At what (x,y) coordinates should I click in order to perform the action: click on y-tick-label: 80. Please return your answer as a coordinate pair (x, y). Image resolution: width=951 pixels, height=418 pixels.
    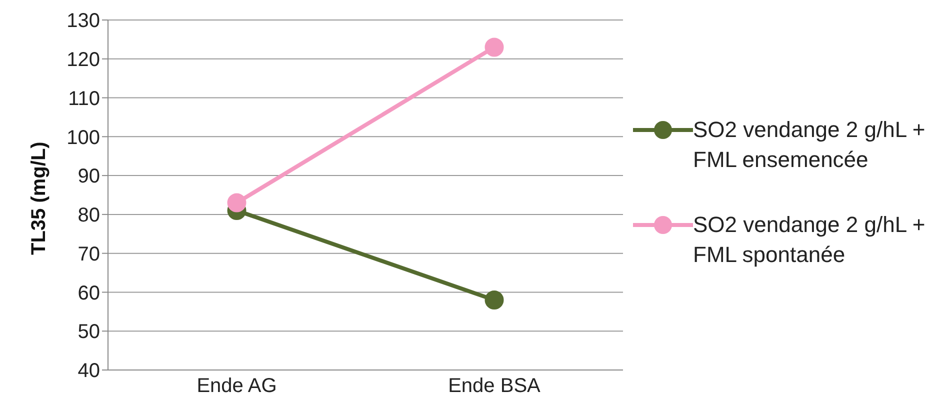
    Looking at the image, I should click on (89, 215).